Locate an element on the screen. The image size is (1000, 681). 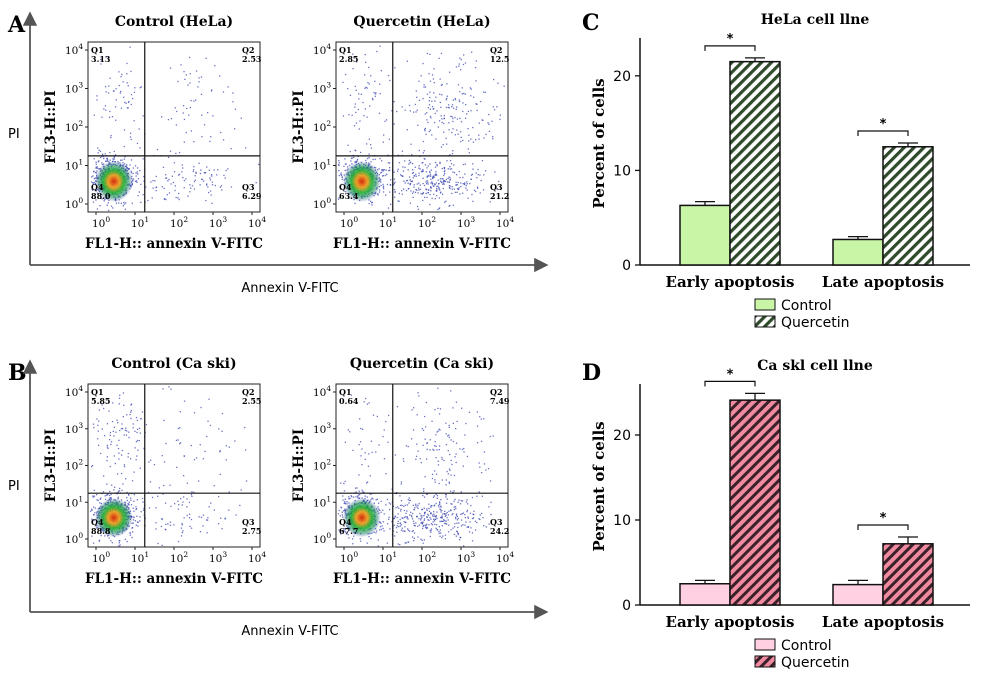
panel-letter-b: B is located at coordinates (17, 373).